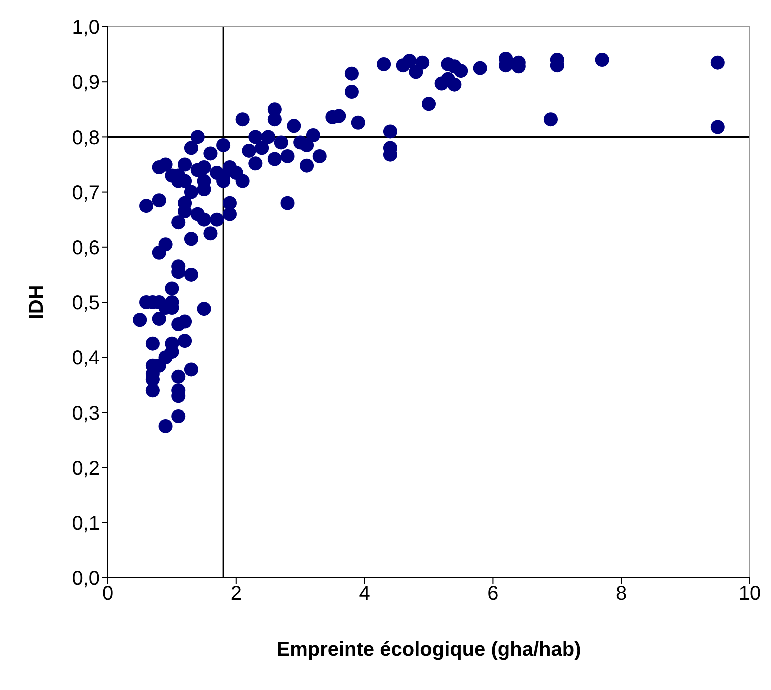 The height and width of the screenshot is (690, 771). Describe the element at coordinates (429, 650) in the screenshot. I see `x-axis-title: Empreinte écologique (gha/hab)` at that location.